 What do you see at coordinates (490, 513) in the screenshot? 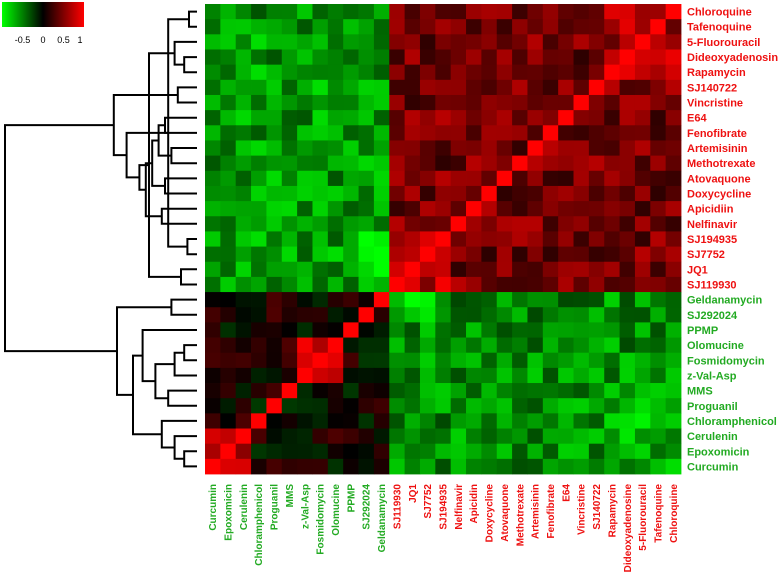
I see `column-label: Doxycycline` at bounding box center [490, 513].